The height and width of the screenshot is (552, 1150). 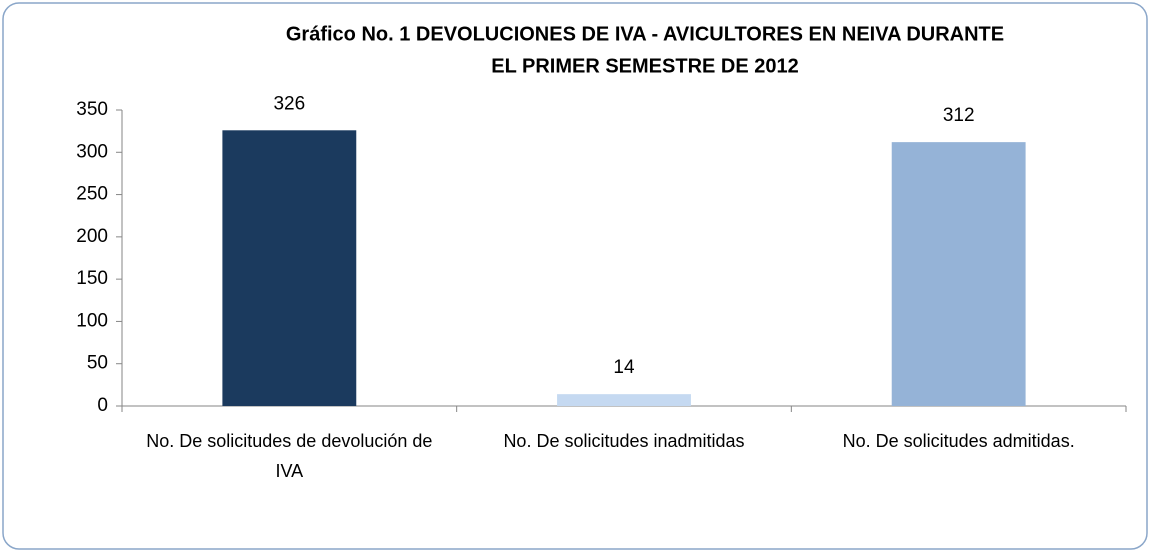 I want to click on value-label: 312, so click(x=959, y=115).